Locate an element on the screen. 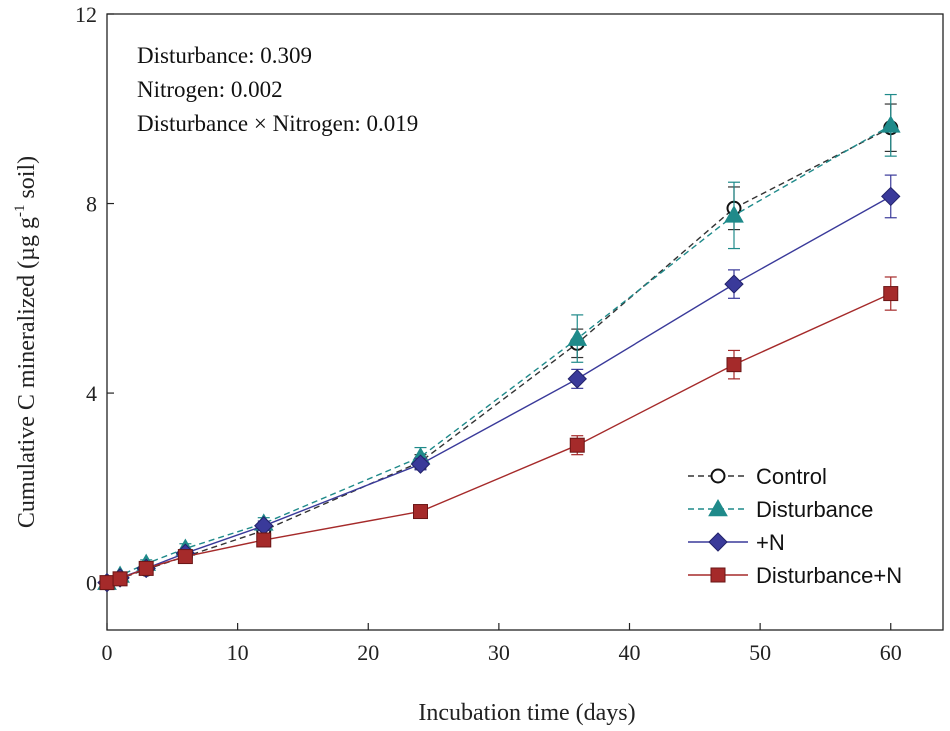  y-tick-label-0: 0 is located at coordinates (91, 583).